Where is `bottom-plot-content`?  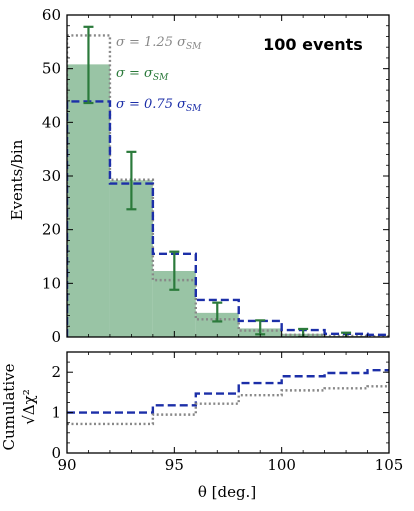
bottom-plot-content is located at coordinates (228, 397).